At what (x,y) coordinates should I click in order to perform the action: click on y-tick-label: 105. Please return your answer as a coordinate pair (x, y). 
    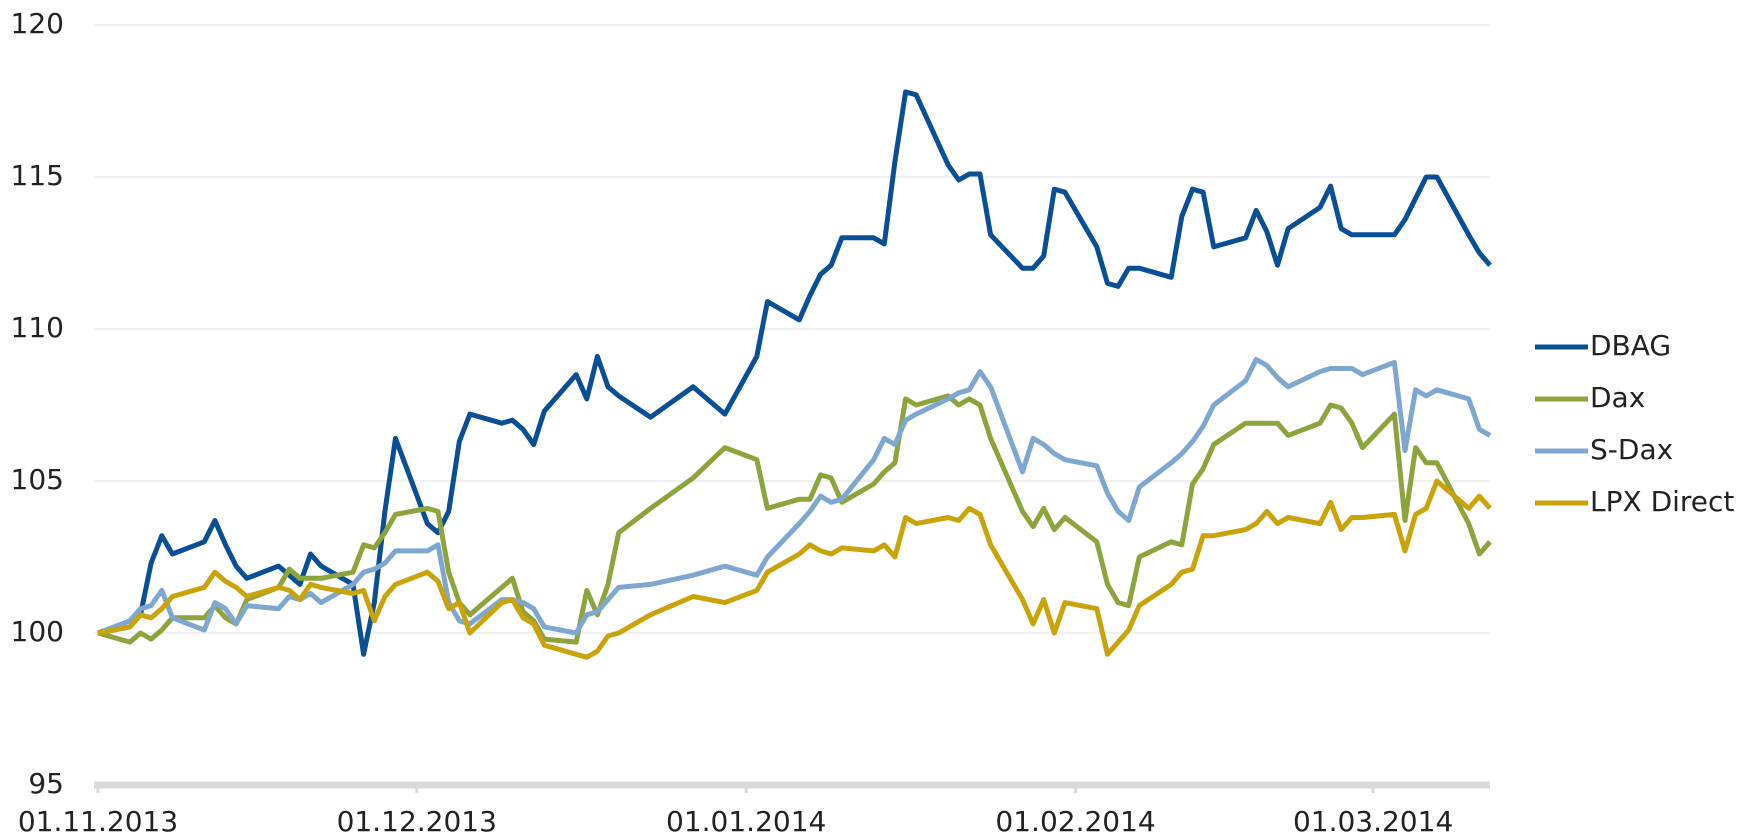
    Looking at the image, I should click on (37, 479).